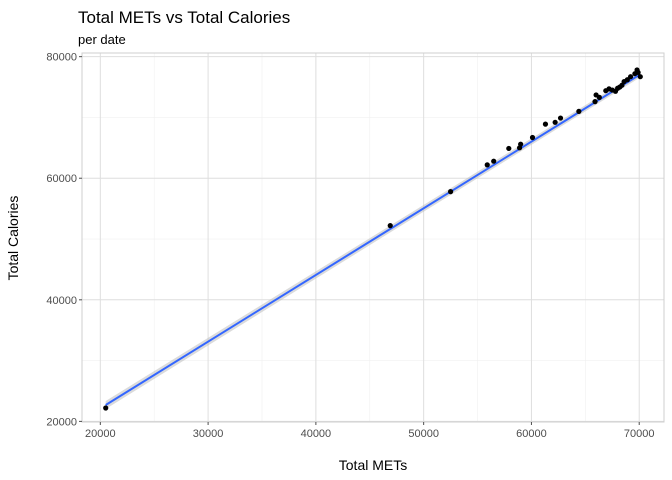  I want to click on x-tick-label: 40000, so click(316, 434).